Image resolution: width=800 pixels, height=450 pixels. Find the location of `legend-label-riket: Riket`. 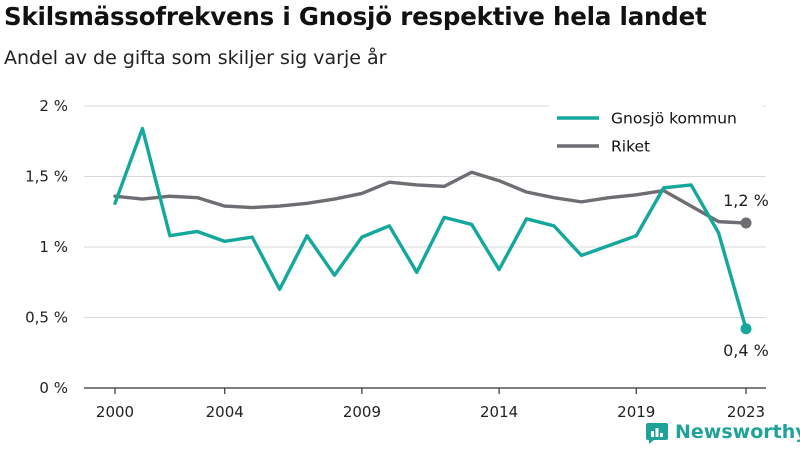

legend-label-riket: Riket is located at coordinates (630, 147).